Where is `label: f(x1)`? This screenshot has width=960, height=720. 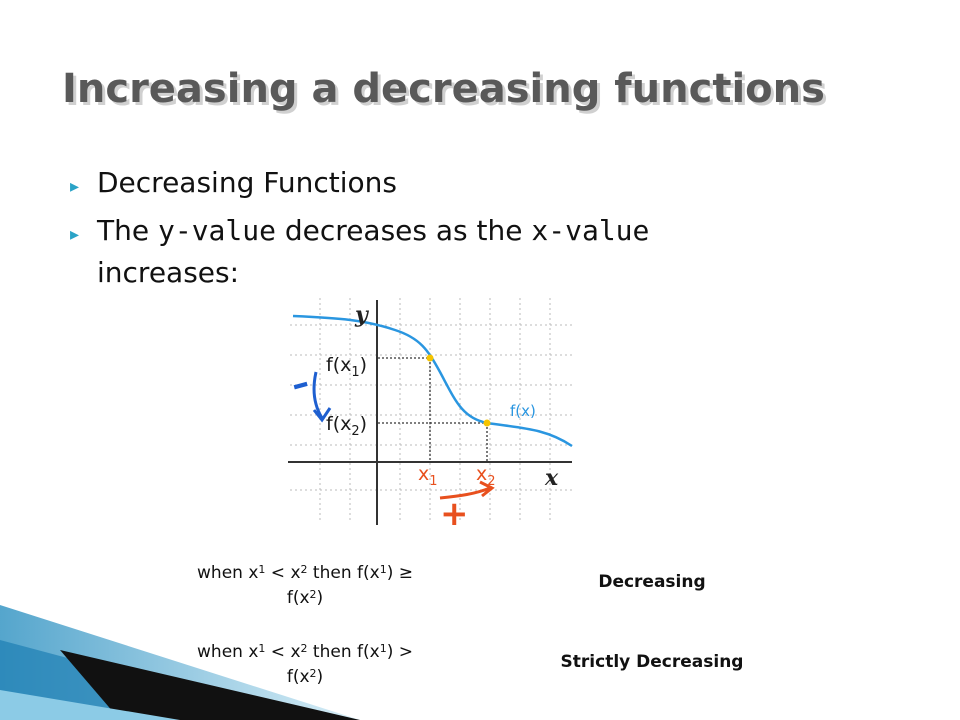
label: f(x1) is located at coordinates (346, 367).